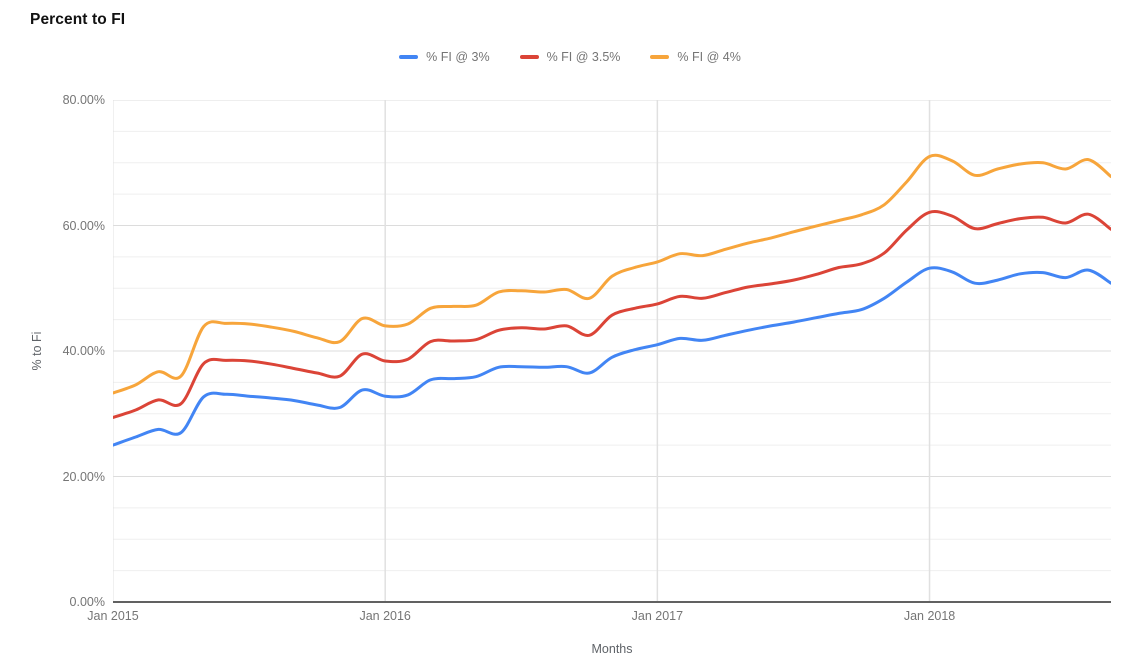 This screenshot has width=1140, height=670. I want to click on y-tick-label: 20.00%, so click(83, 476).